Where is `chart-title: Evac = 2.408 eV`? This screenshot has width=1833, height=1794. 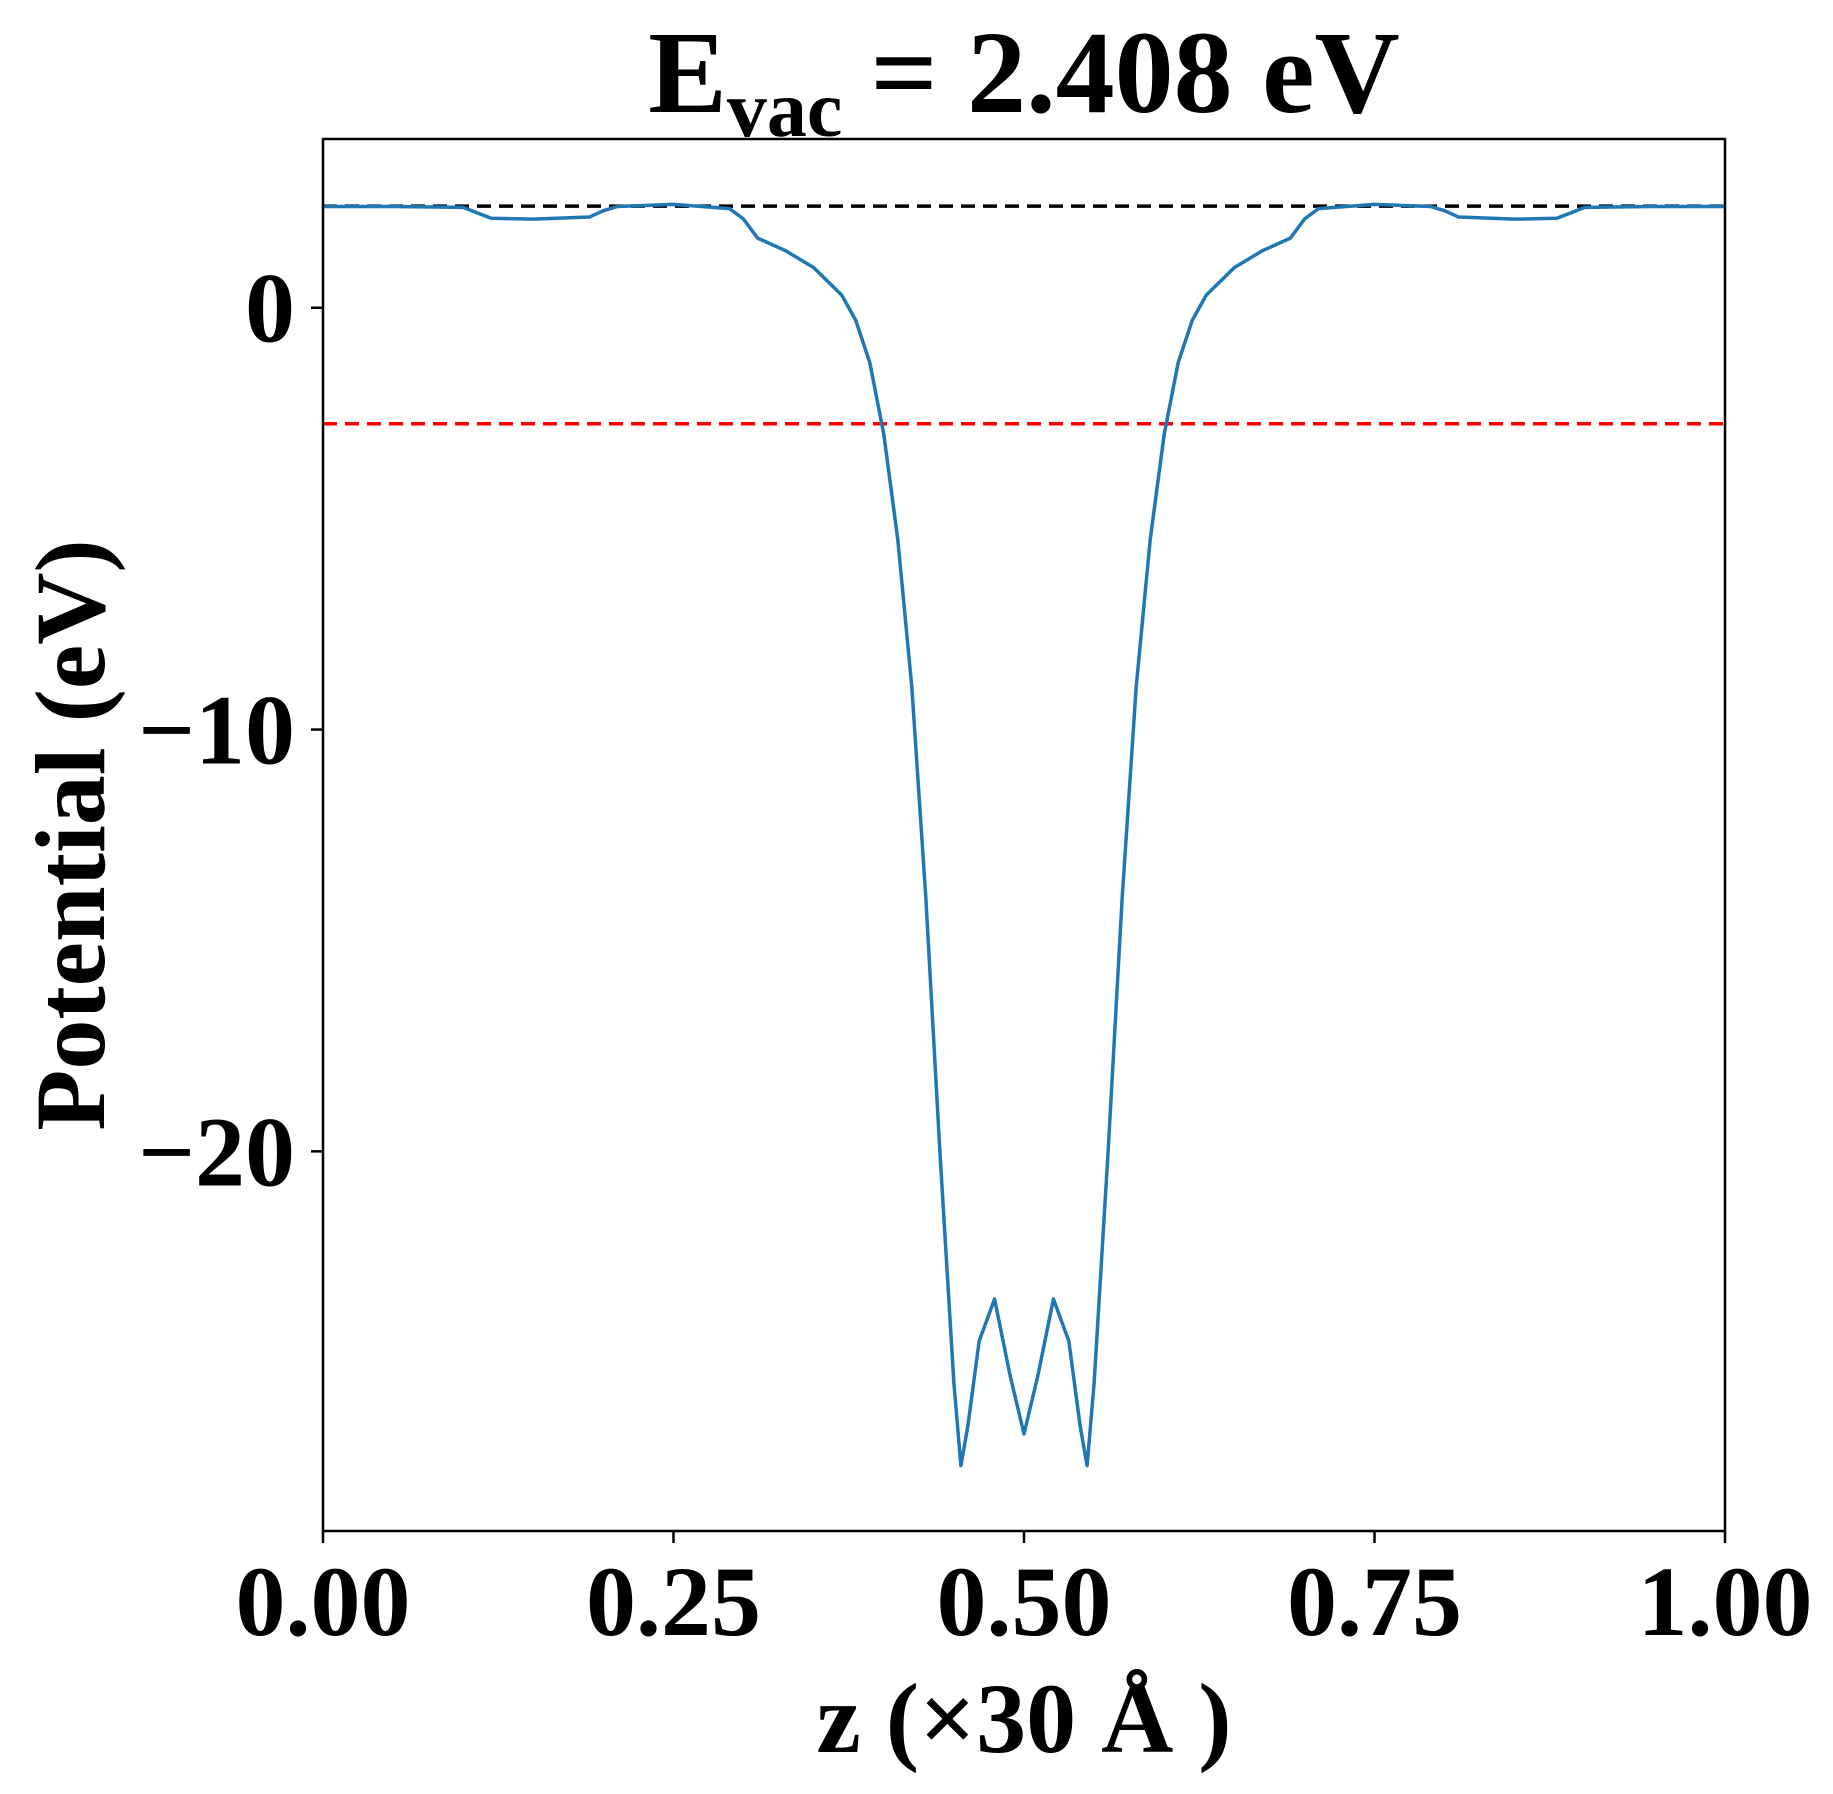
chart-title: Evac = 2.408 eV is located at coordinates (1024, 80).